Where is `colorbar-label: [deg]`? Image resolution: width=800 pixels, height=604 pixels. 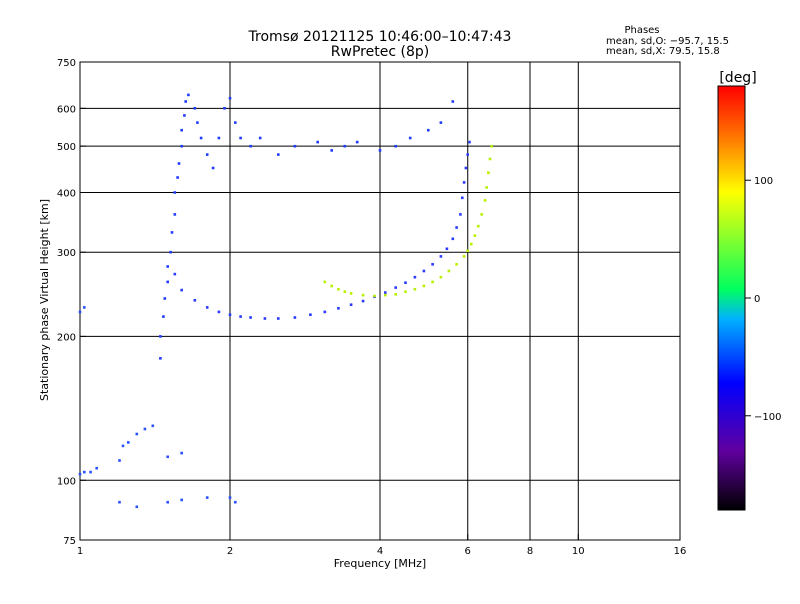
colorbar-label: [deg] is located at coordinates (737, 78).